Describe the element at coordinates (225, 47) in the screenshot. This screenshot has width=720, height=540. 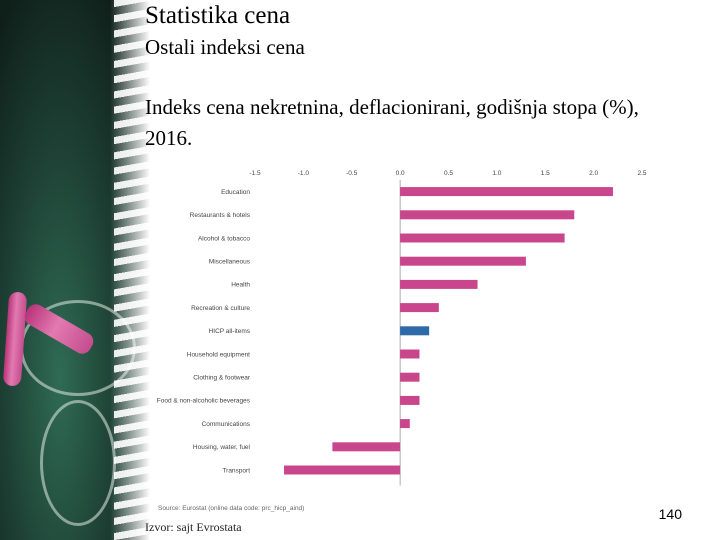
I see `slide-subtitle: Ostali indeksi cena` at that location.